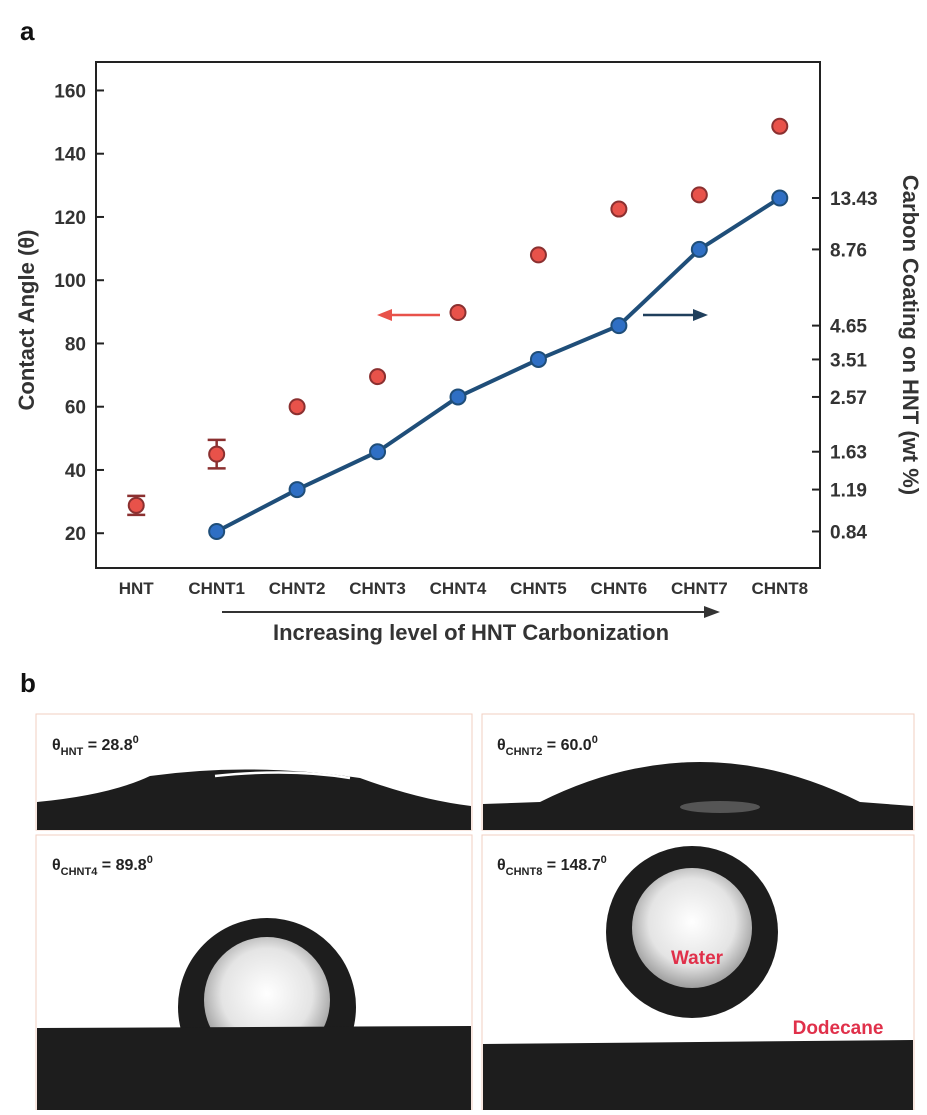  Describe the element at coordinates (779, 588) in the screenshot. I see `x-tick-label: CHNT8` at that location.